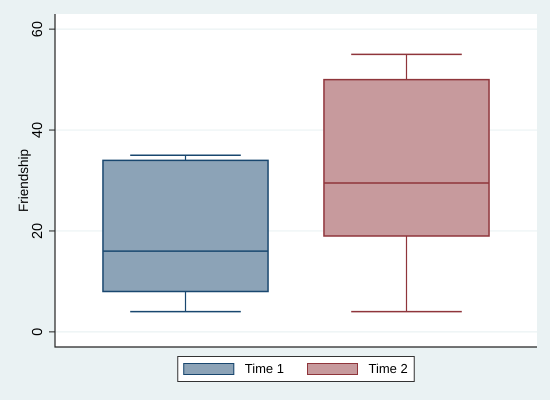 The width and height of the screenshot is (550, 400). Describe the element at coordinates (38, 29) in the screenshot. I see `y-tick-label: 60` at that location.